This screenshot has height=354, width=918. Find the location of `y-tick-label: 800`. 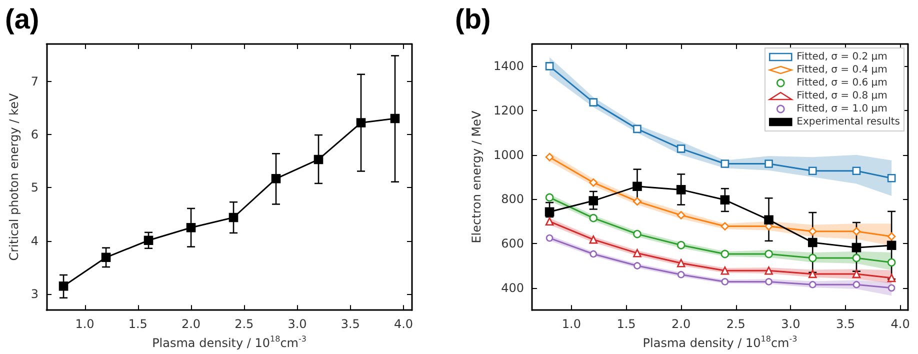

y-tick-label: 800 is located at coordinates (512, 199).